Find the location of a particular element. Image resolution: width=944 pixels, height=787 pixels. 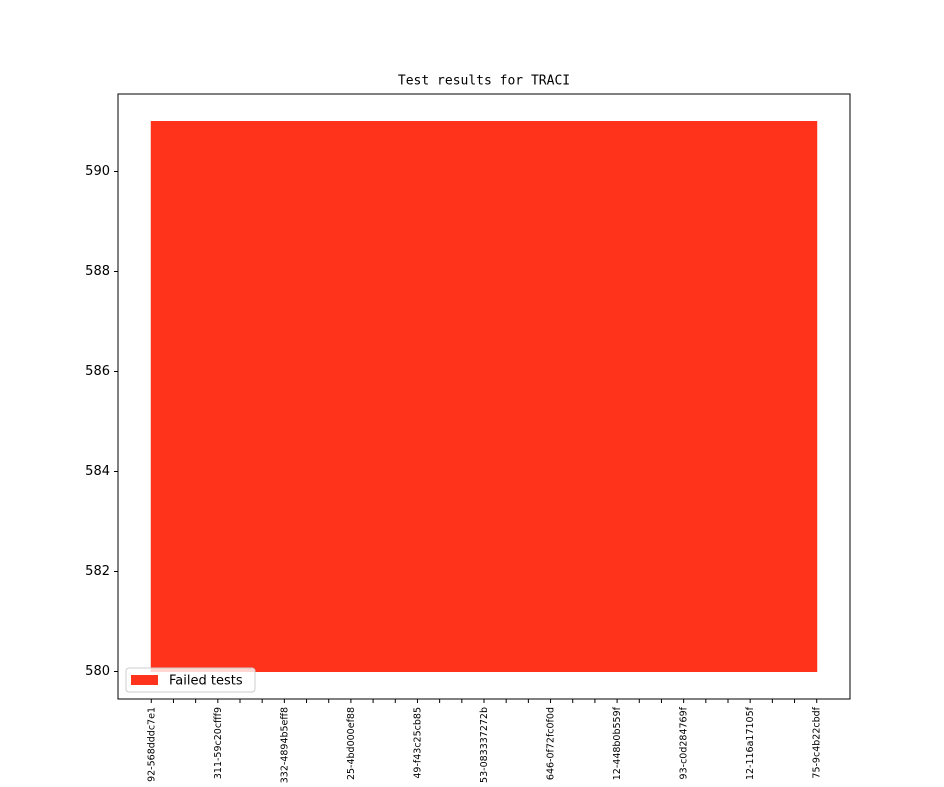

x-tick-label: 646-0f72fc0f0d is located at coordinates (551, 743).